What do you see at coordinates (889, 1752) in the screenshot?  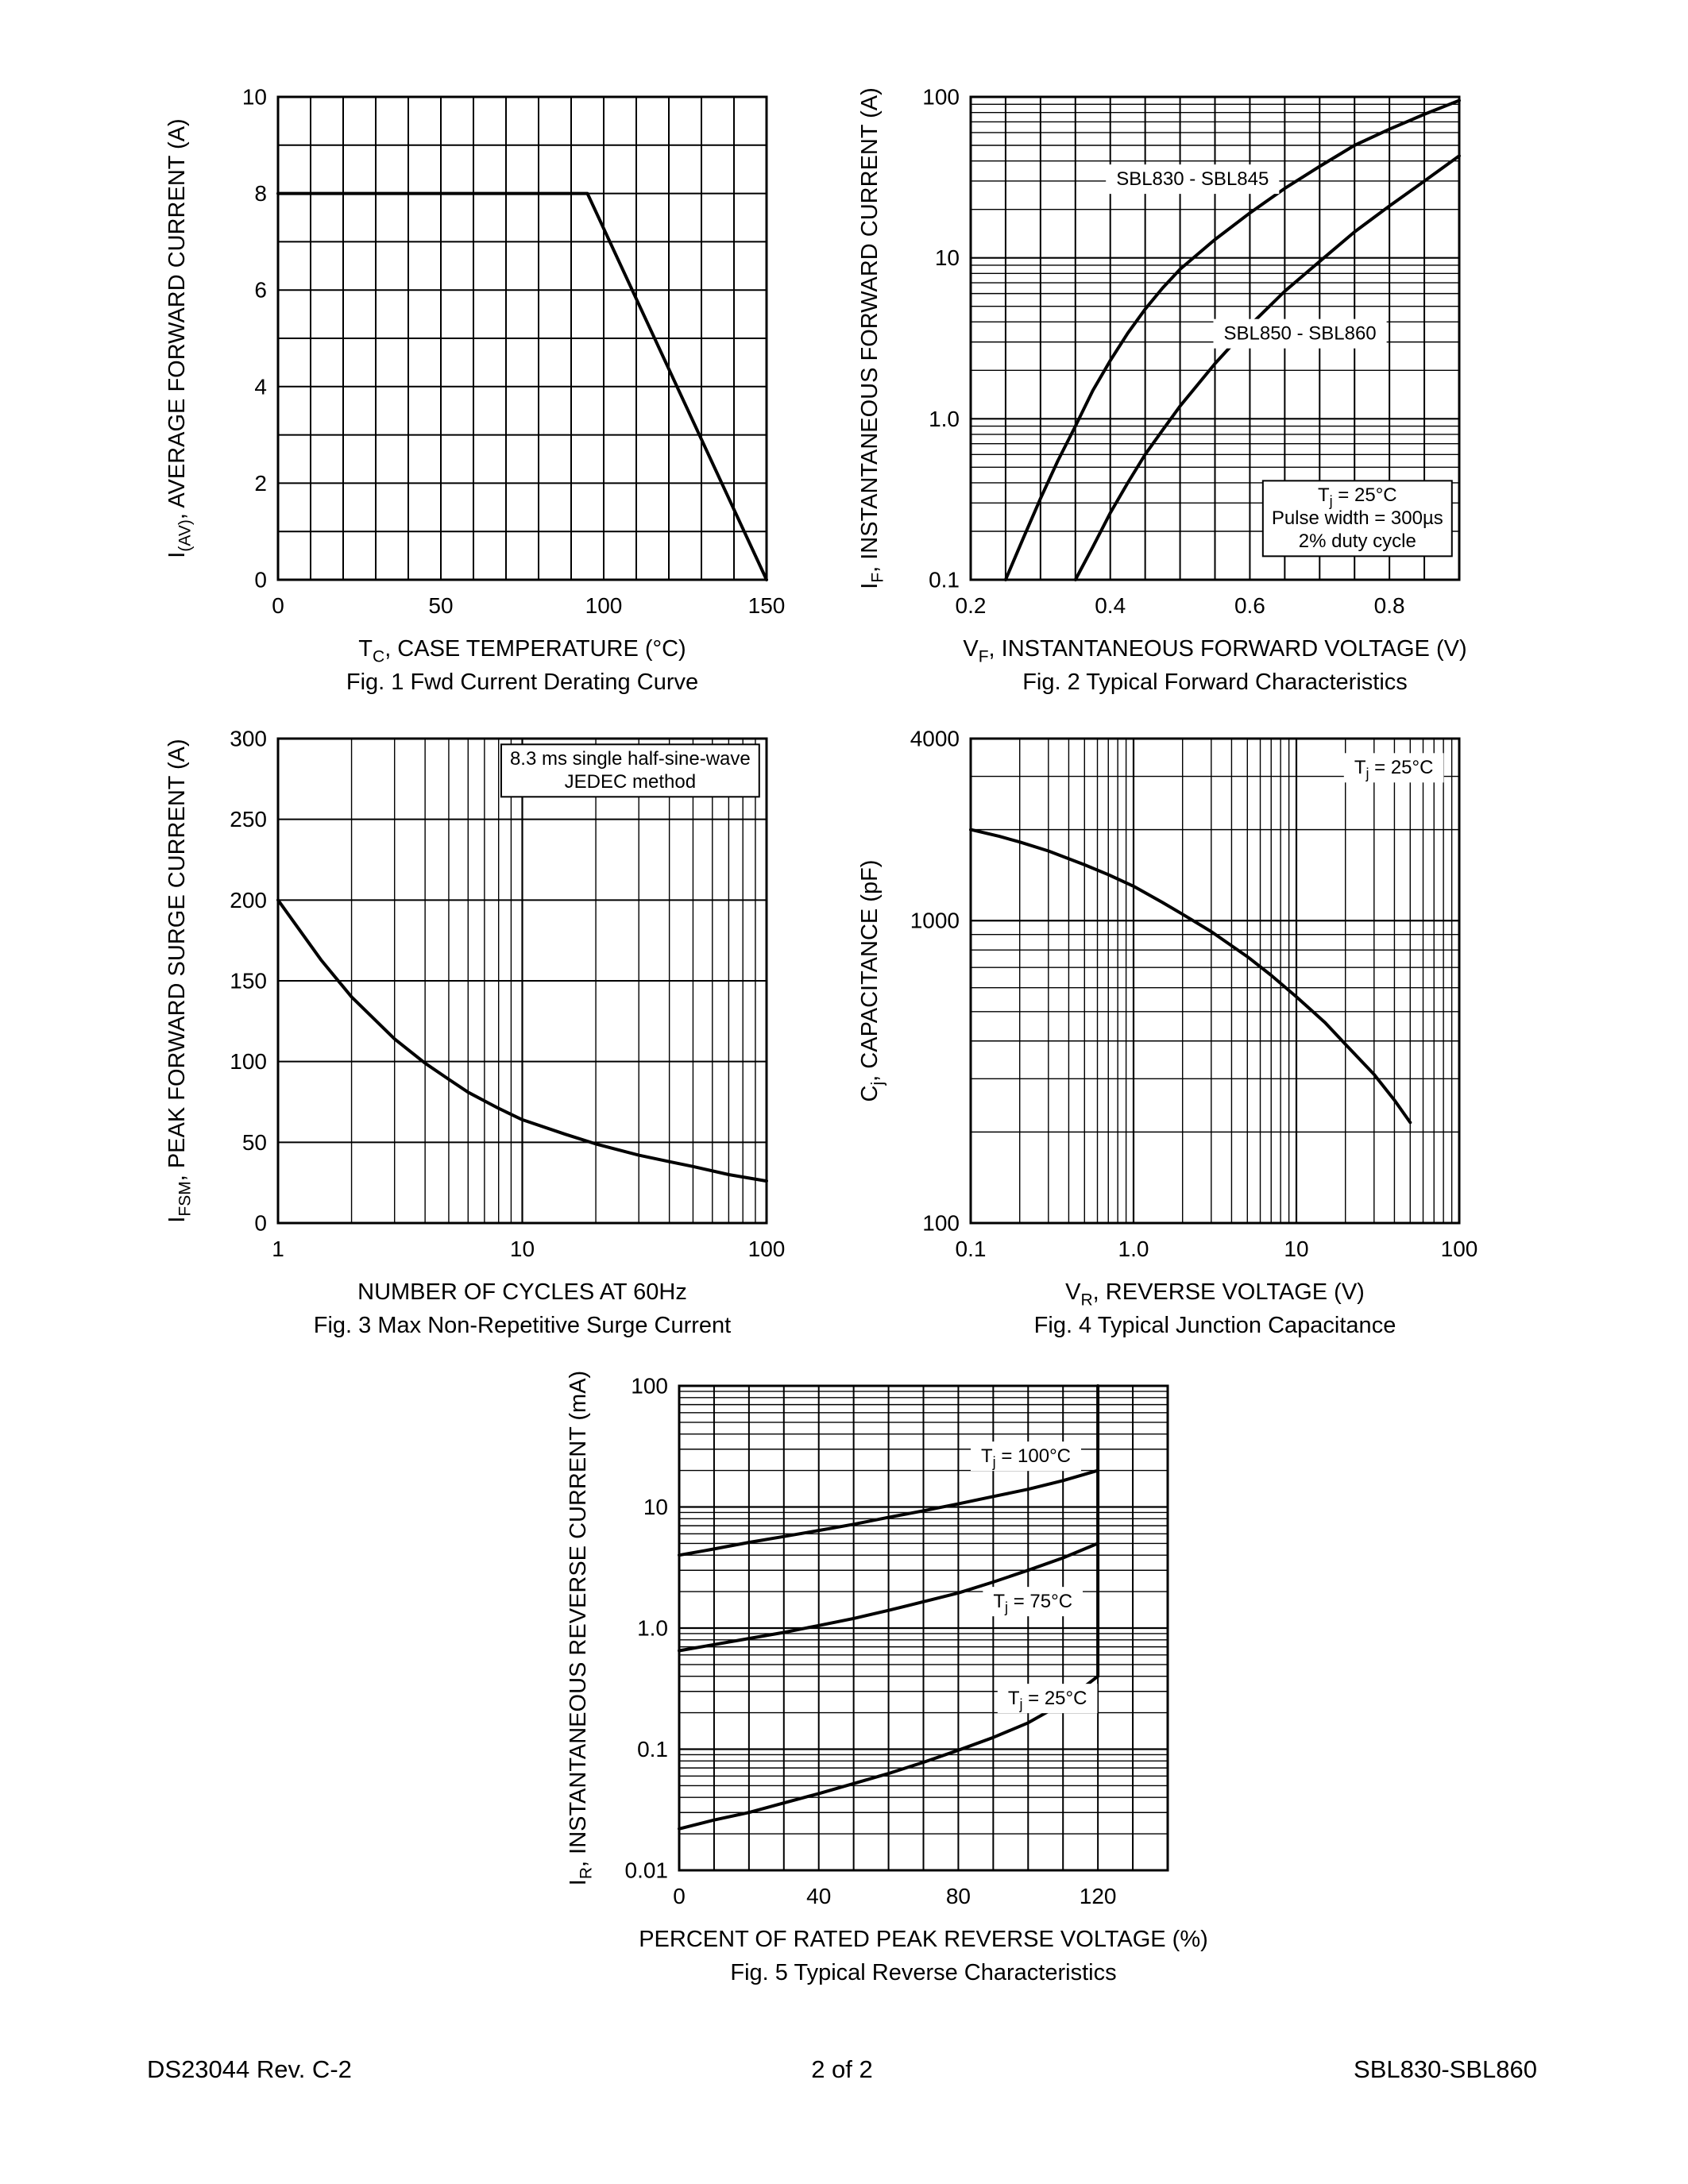 I see `series-tj-25-c` at bounding box center [889, 1752].